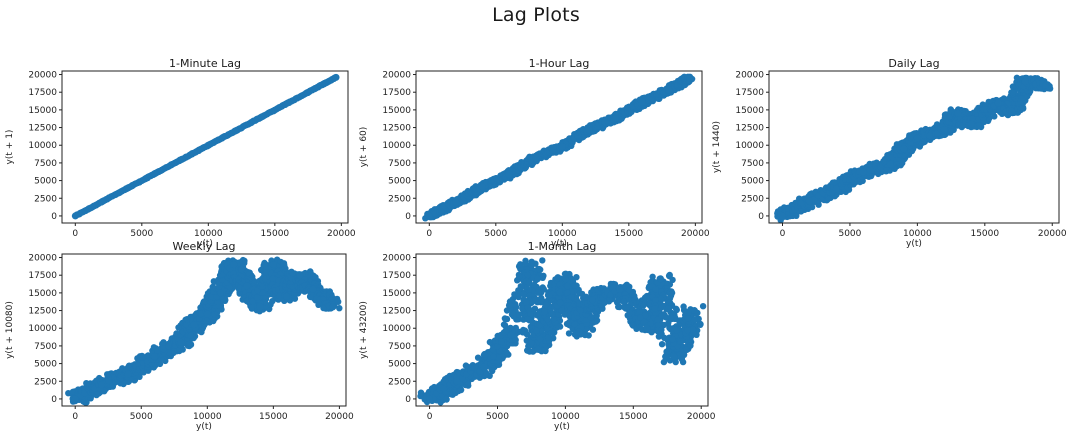  I want to click on panel-title: Daily Lag, so click(913, 63).